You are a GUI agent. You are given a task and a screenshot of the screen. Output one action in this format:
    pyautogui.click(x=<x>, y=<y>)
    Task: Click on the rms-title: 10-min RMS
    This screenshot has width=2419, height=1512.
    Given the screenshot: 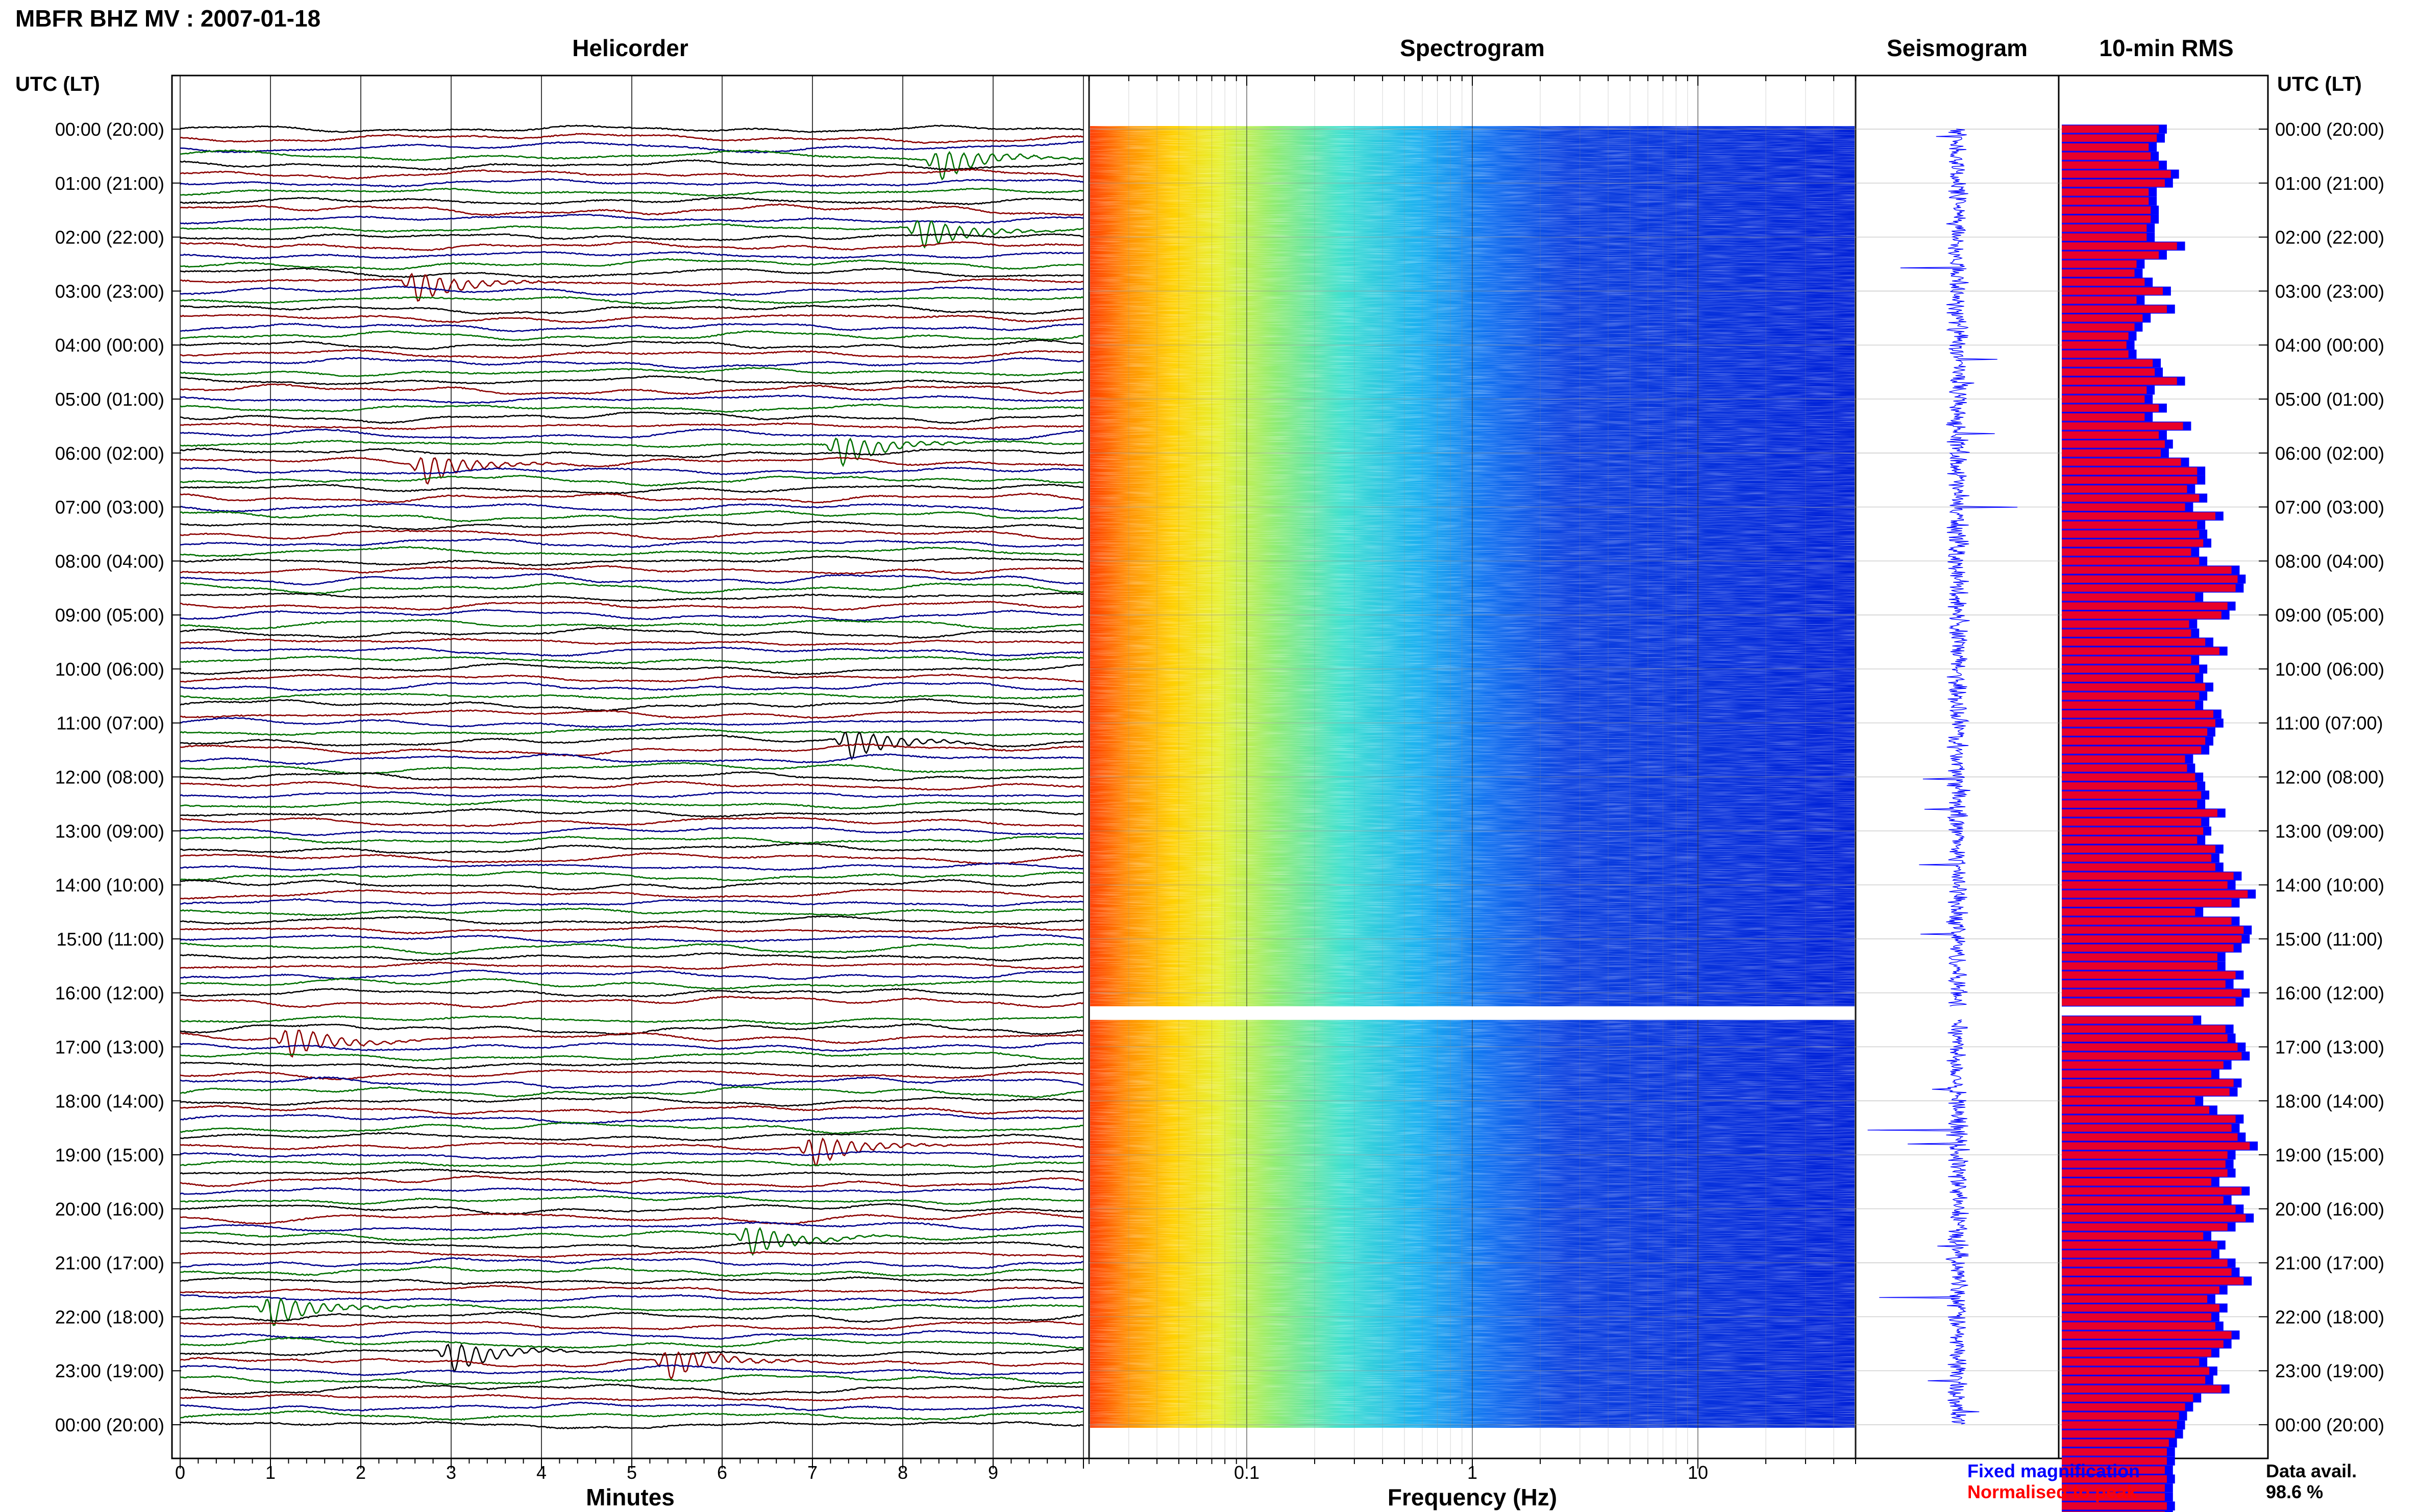 What is the action you would take?
    pyautogui.click(x=2166, y=48)
    